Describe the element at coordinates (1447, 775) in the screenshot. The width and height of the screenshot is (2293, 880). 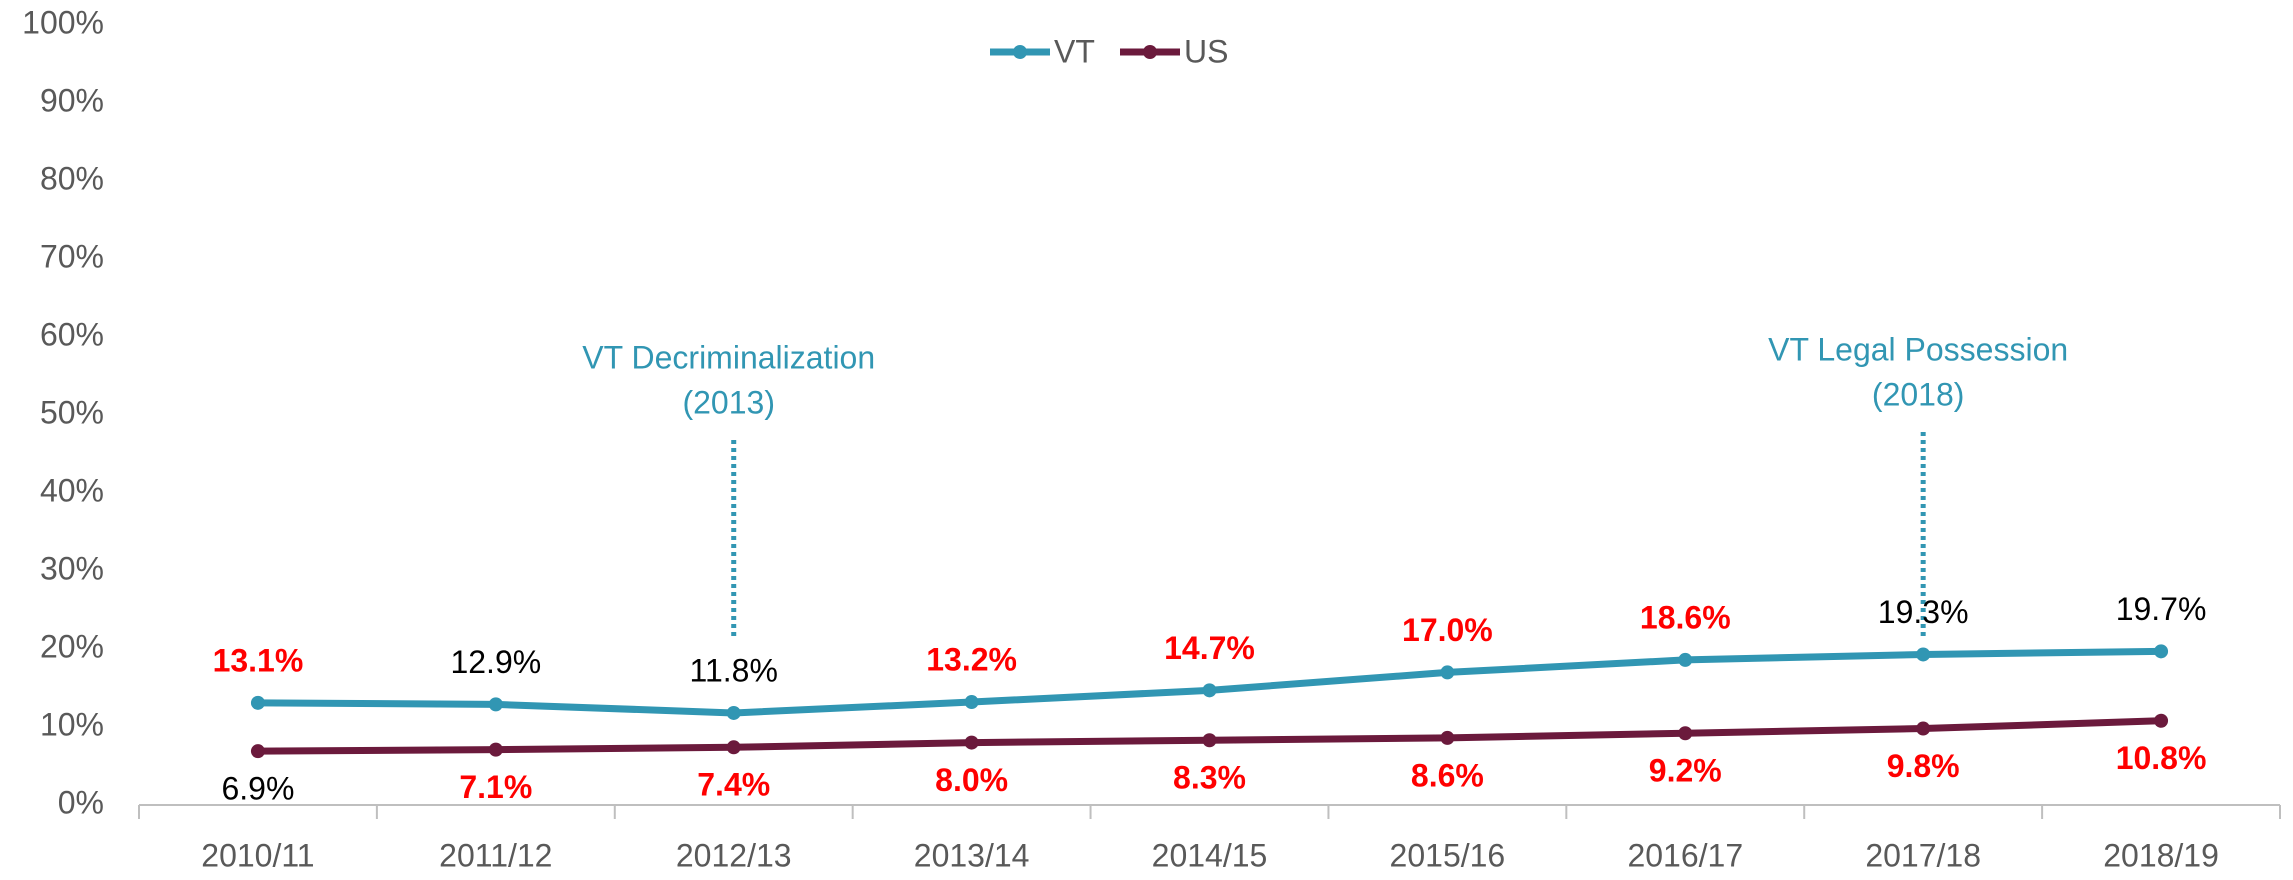
I see `data-label: 8.6%` at that location.